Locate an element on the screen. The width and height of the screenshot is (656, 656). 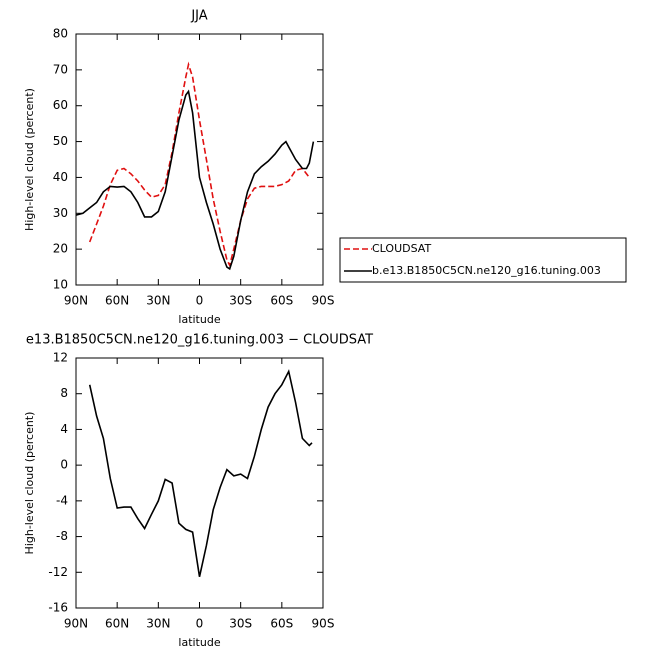
y-tick-label: 4 is located at coordinates (64, 429).